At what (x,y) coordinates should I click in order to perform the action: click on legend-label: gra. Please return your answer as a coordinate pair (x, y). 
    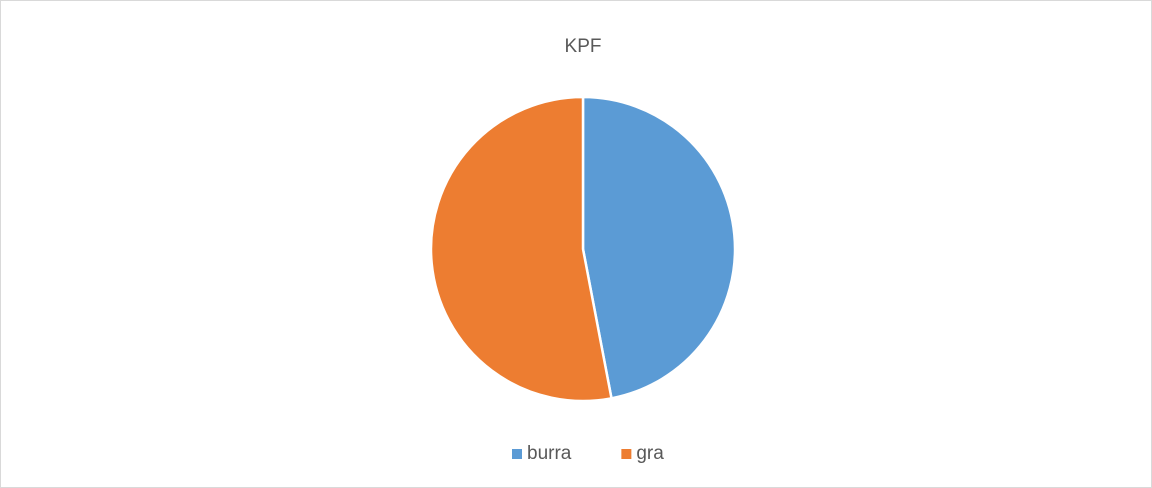
    Looking at the image, I should click on (650, 453).